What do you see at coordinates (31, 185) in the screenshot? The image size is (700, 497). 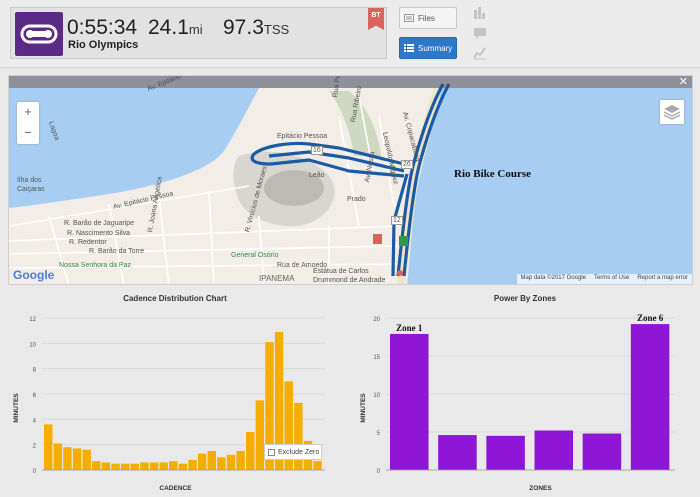 I see `map-label: Ilha dos Caiçaras` at bounding box center [31, 185].